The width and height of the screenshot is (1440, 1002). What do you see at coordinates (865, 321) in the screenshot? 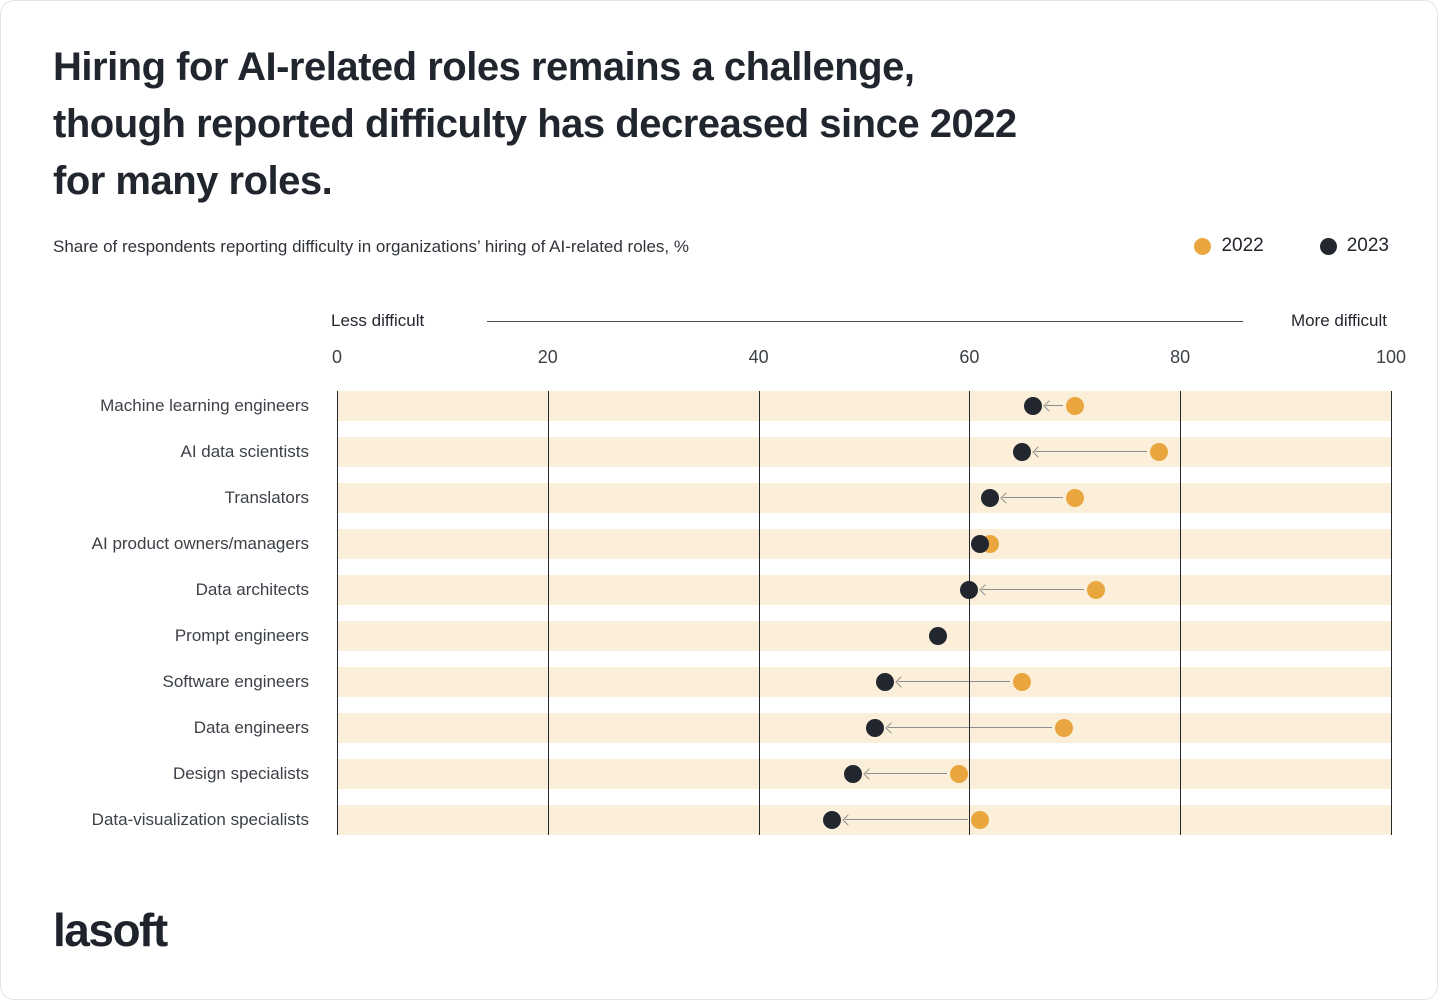
I see `axis-line` at bounding box center [865, 321].